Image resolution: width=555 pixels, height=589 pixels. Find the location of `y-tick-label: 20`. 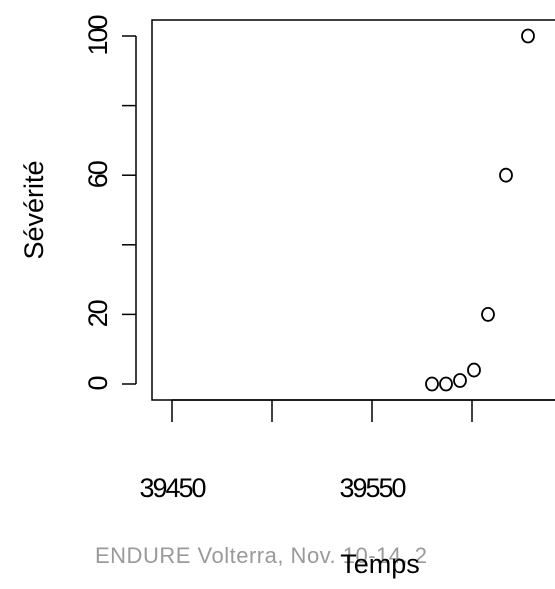

y-tick-label: 20 is located at coordinates (98, 313).